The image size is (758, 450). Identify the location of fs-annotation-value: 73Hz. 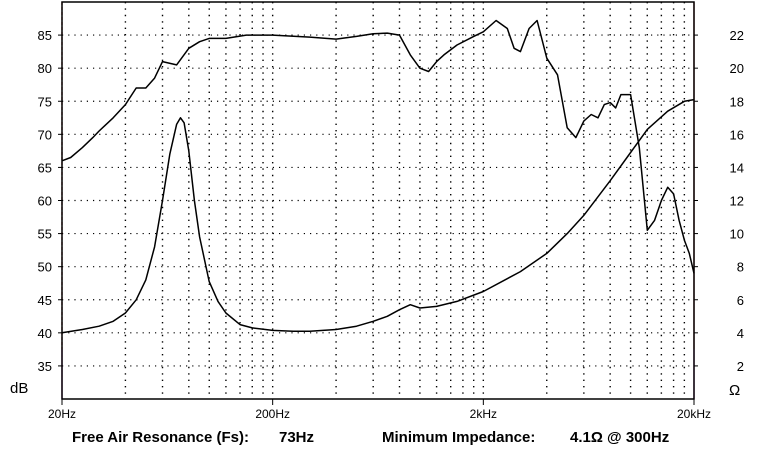
(296, 437).